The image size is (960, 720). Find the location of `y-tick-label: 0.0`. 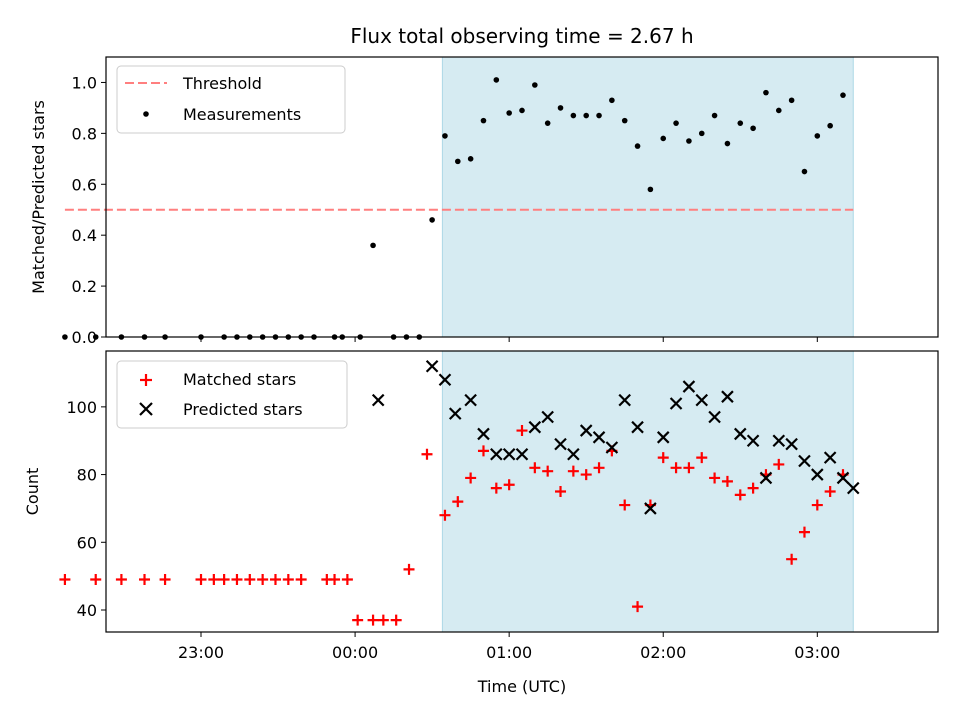

y-tick-label: 0.0 is located at coordinates (84, 337).